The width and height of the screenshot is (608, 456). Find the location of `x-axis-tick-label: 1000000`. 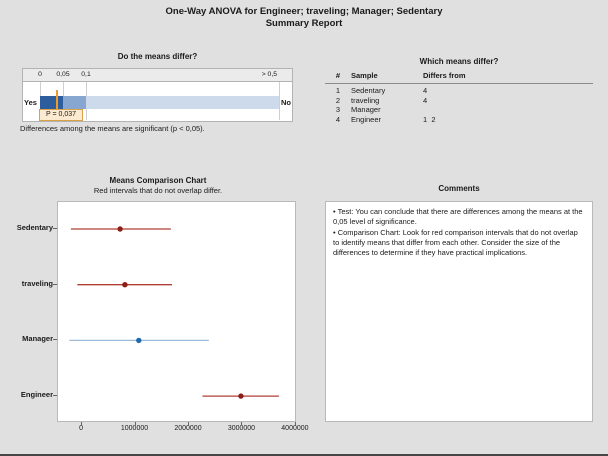

x-axis-tick-label: 1000000 is located at coordinates (134, 428).